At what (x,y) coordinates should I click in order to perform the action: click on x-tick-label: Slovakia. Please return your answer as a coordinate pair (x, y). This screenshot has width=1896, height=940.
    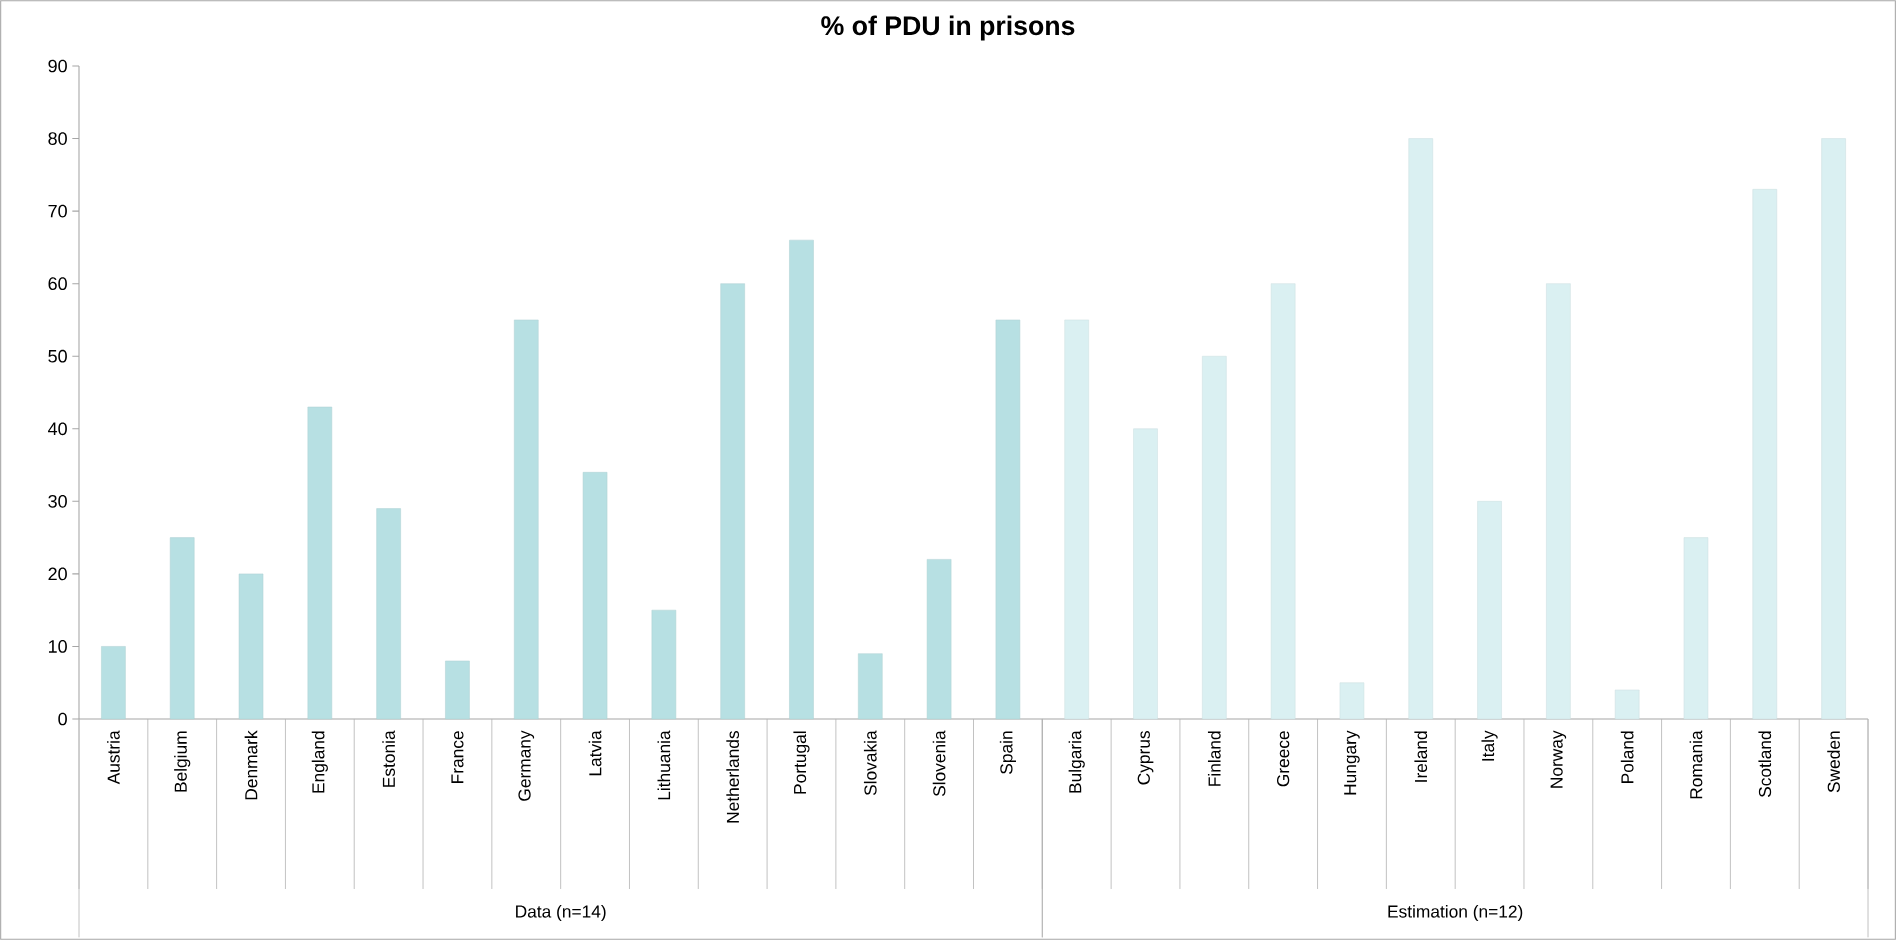
    Looking at the image, I should click on (870, 763).